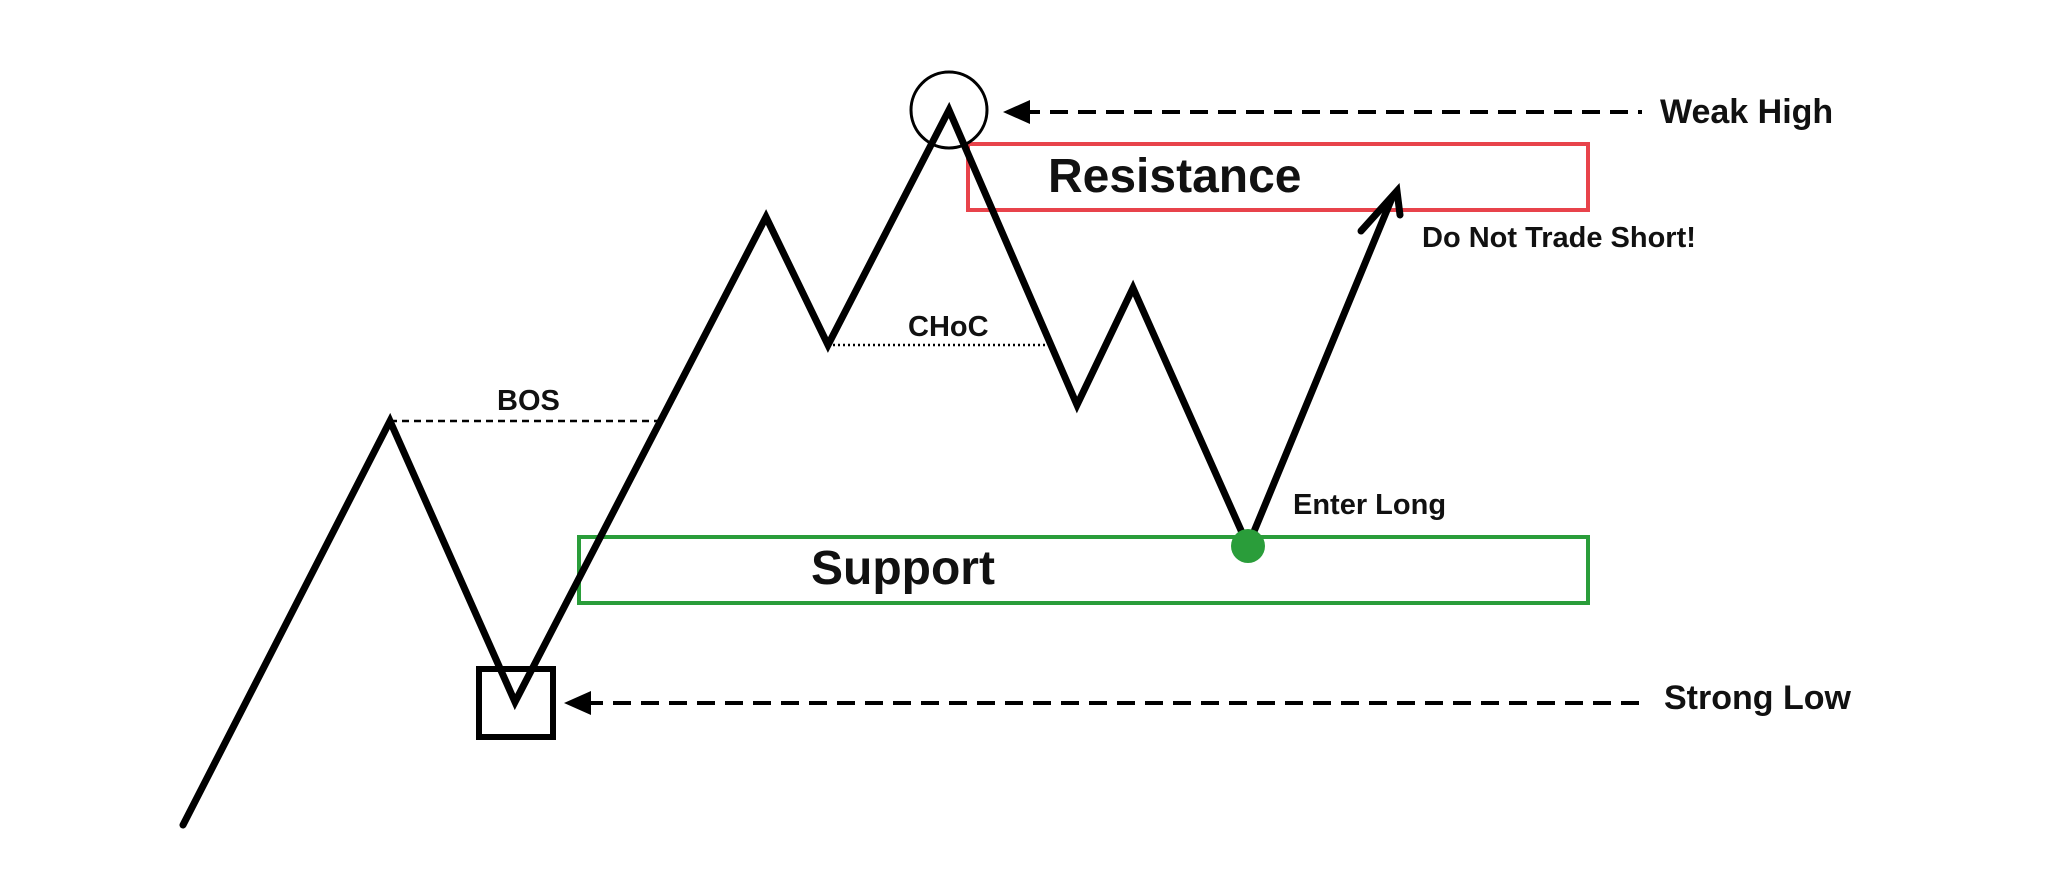 The width and height of the screenshot is (2063, 877). I want to click on support-label: Support, so click(903, 568).